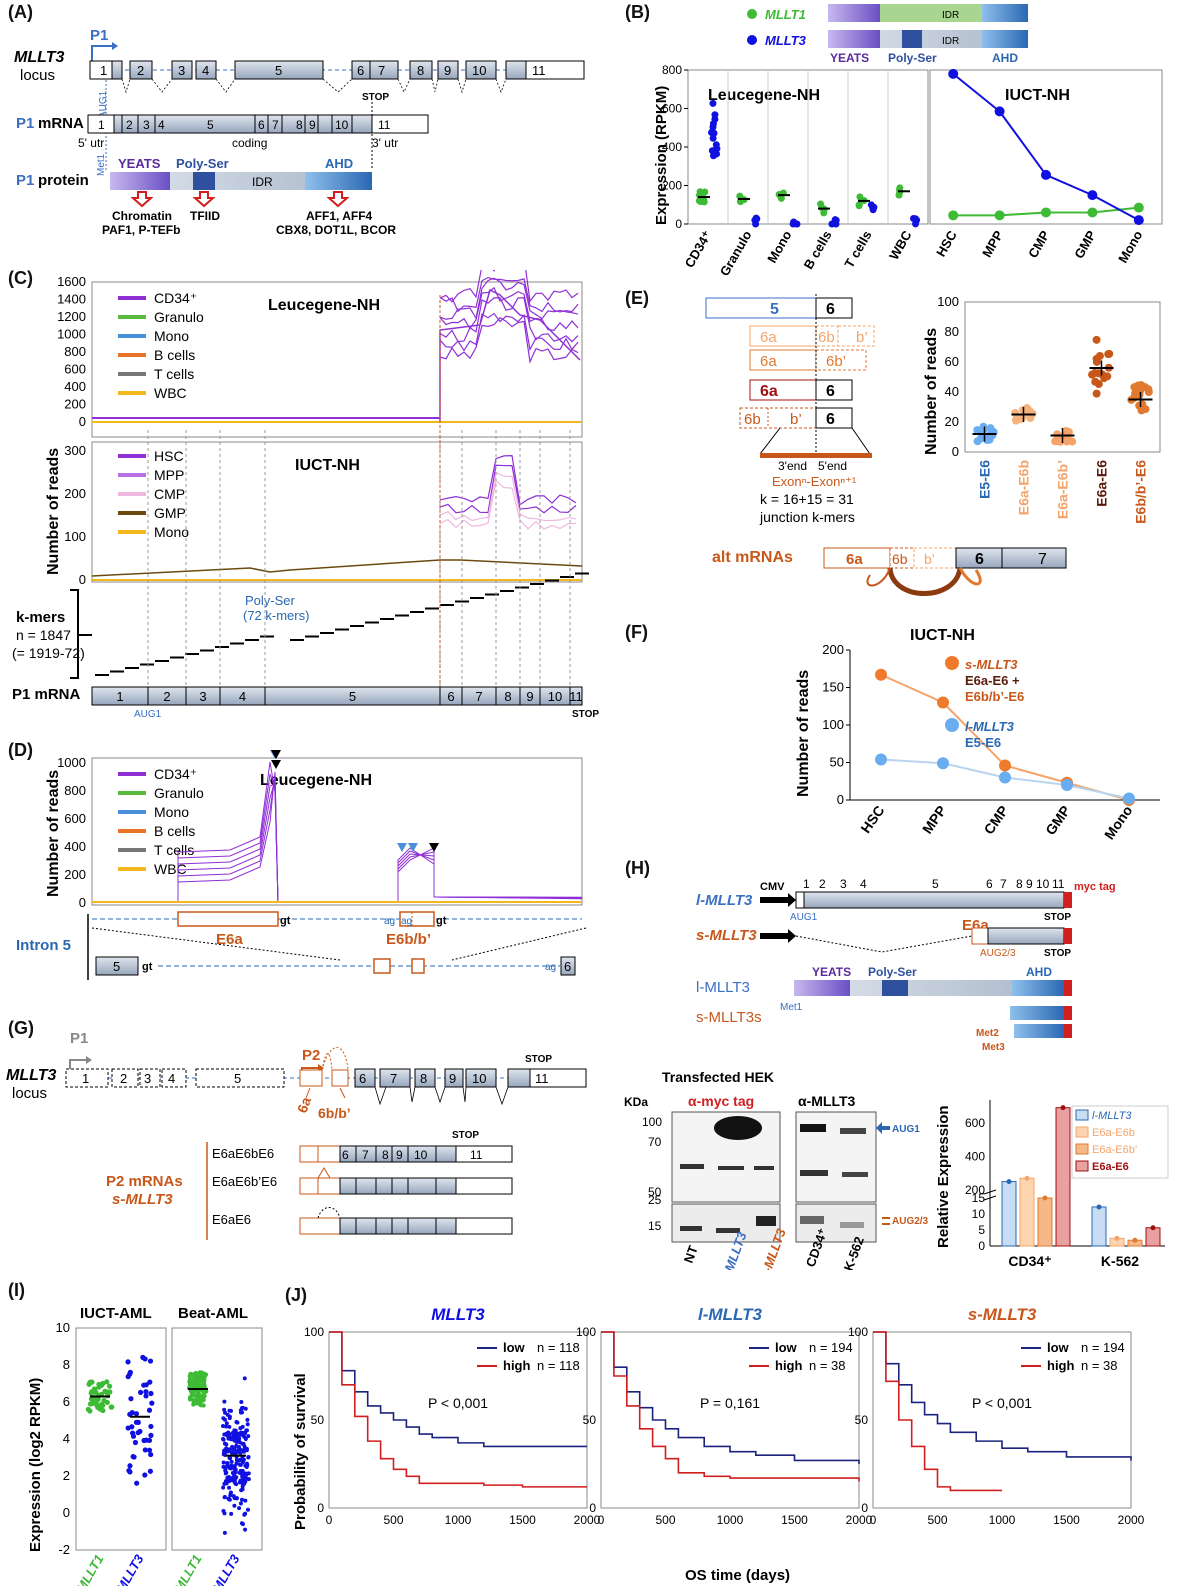 The width and height of the screenshot is (1178, 1586). What do you see at coordinates (1114, 1150) in the screenshot?
I see `h-legend-item: E6a-E6b’` at bounding box center [1114, 1150].